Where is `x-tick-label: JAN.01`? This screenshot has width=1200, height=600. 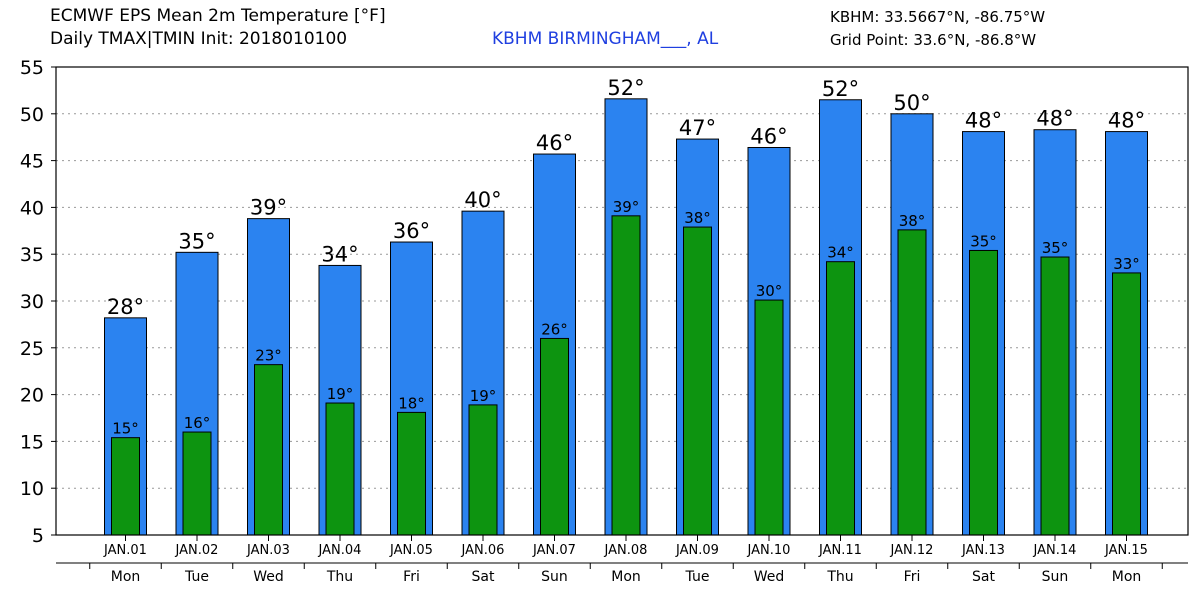
x-tick-label: JAN.01 is located at coordinates (125, 550).